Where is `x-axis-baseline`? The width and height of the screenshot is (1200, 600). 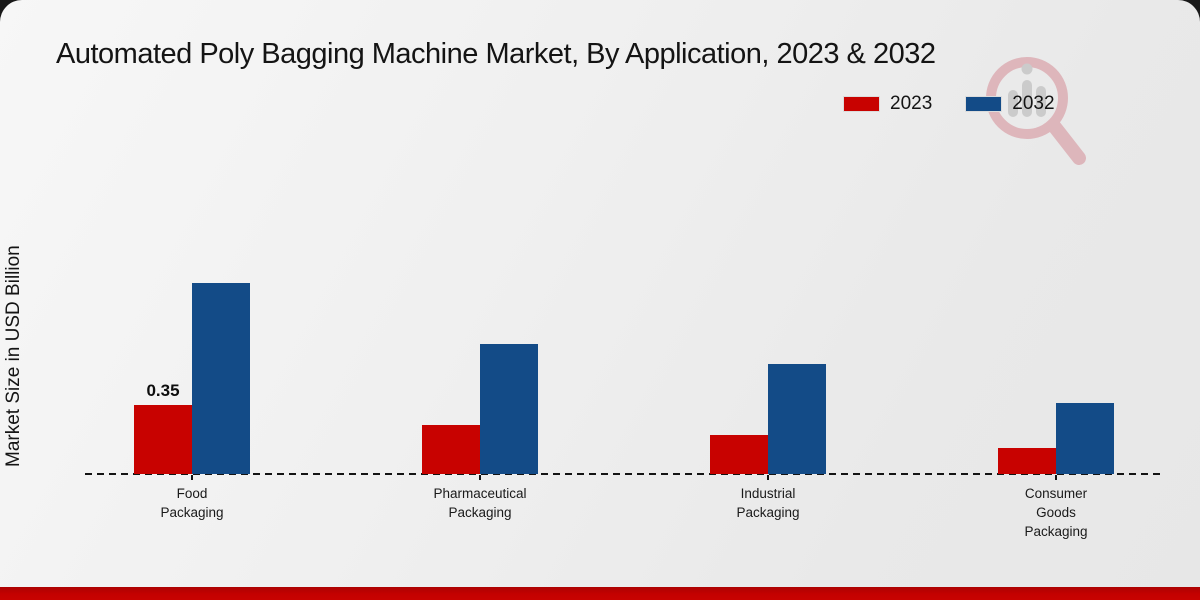
x-axis-baseline is located at coordinates (625, 474).